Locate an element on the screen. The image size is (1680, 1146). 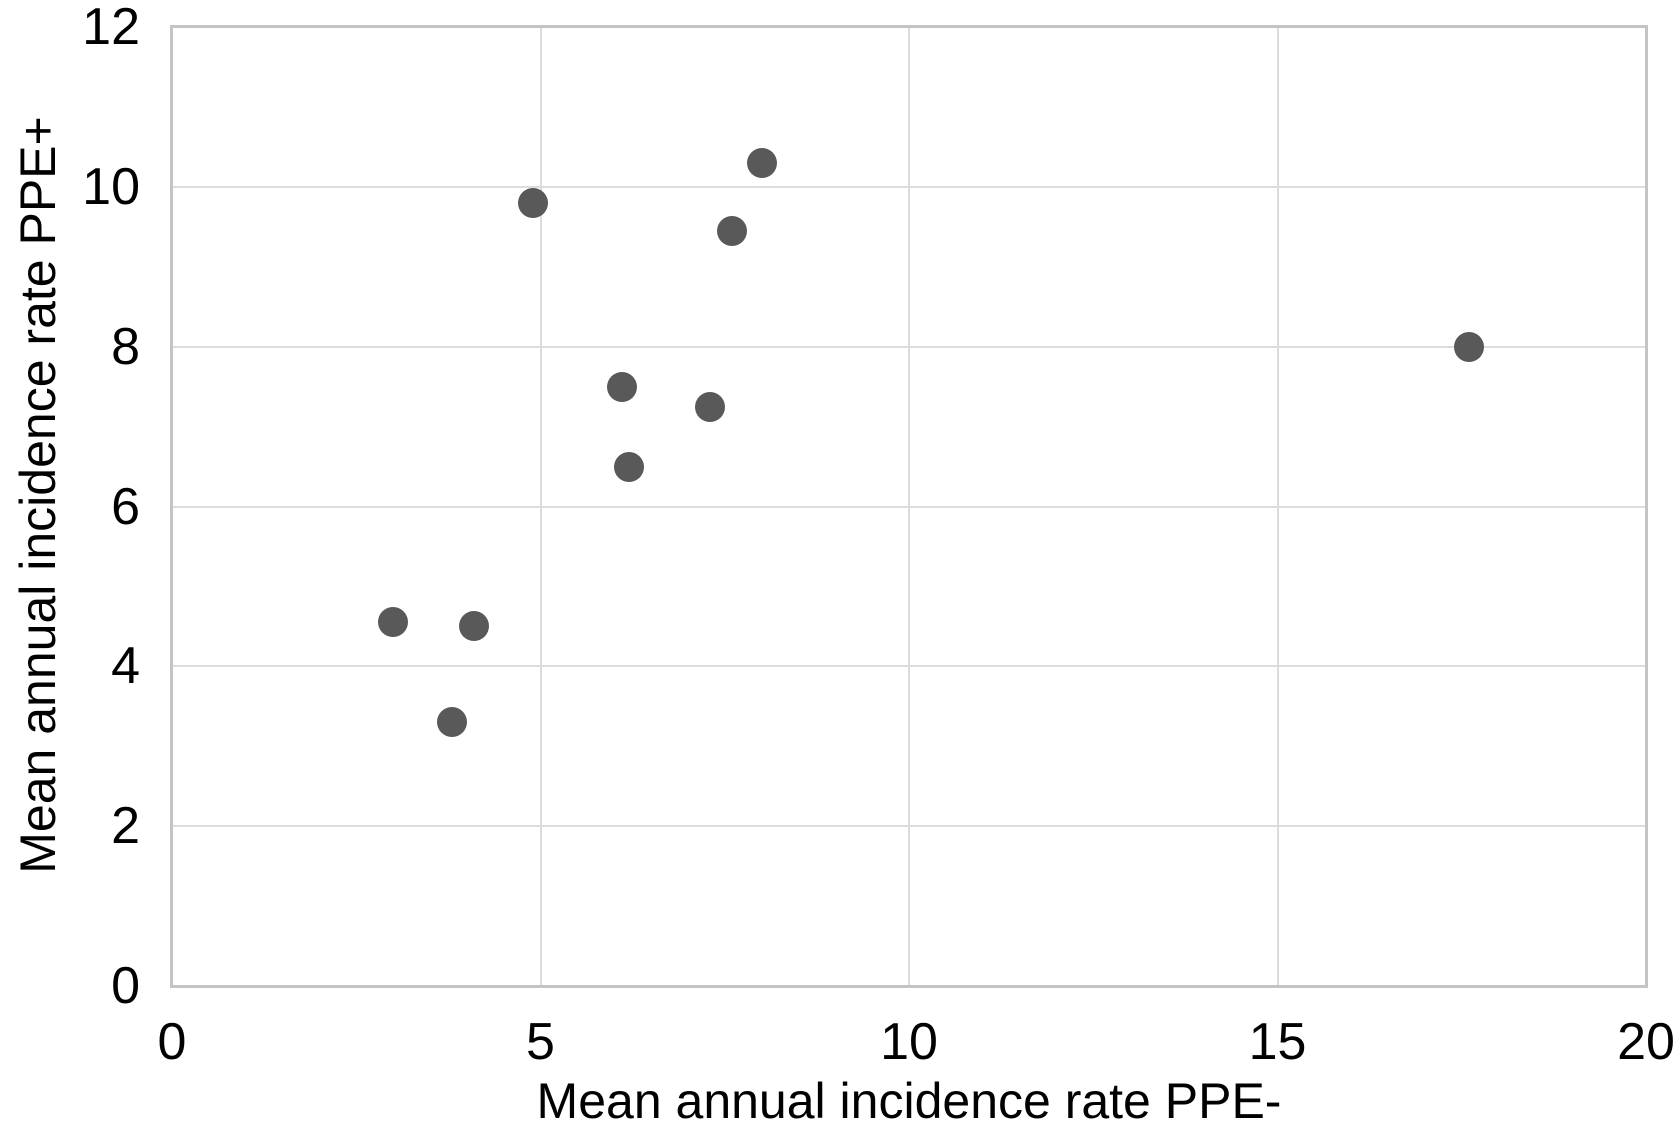
x-tick-label: 20 is located at coordinates (1646, 1042).